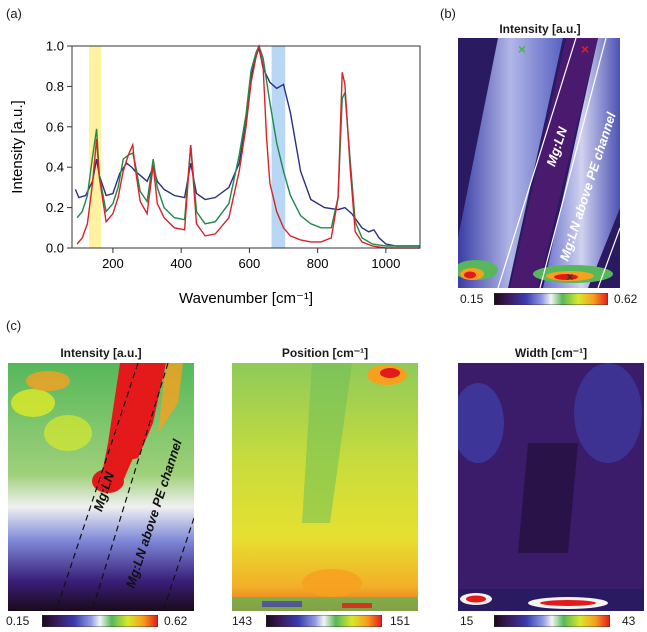 The image size is (647, 632). What do you see at coordinates (325, 353) in the screenshot?
I see `map-c2-title: Position [cm⁻¹]` at bounding box center [325, 353].